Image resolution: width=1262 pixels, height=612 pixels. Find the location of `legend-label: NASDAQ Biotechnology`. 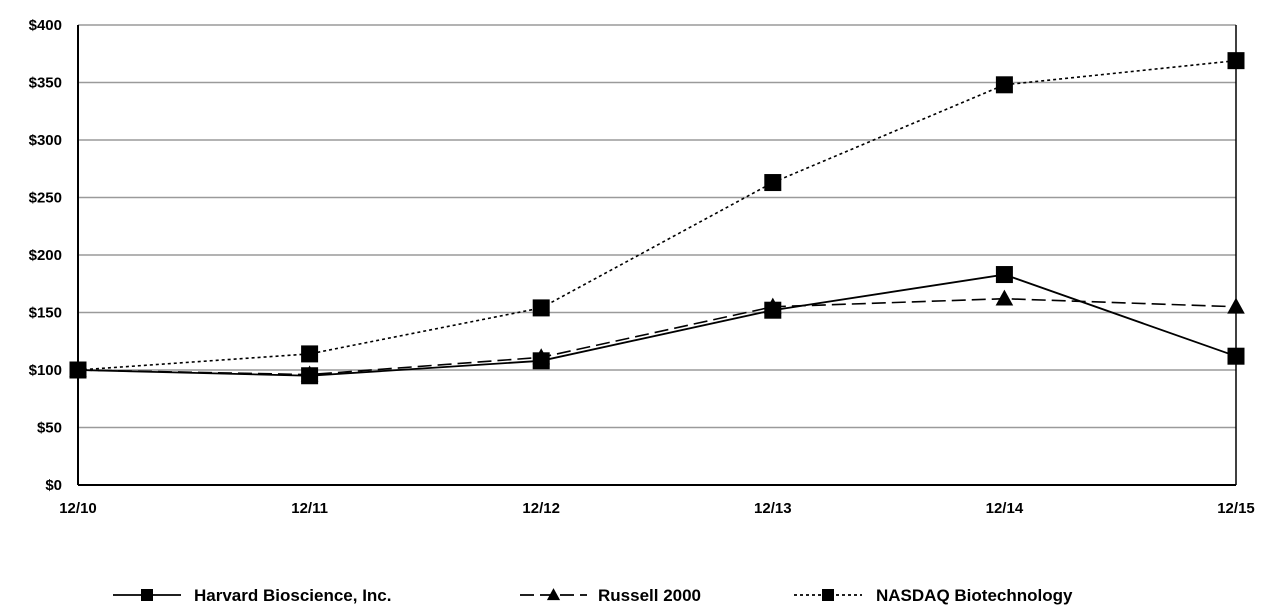

legend-label: NASDAQ Biotechnology is located at coordinates (974, 595).